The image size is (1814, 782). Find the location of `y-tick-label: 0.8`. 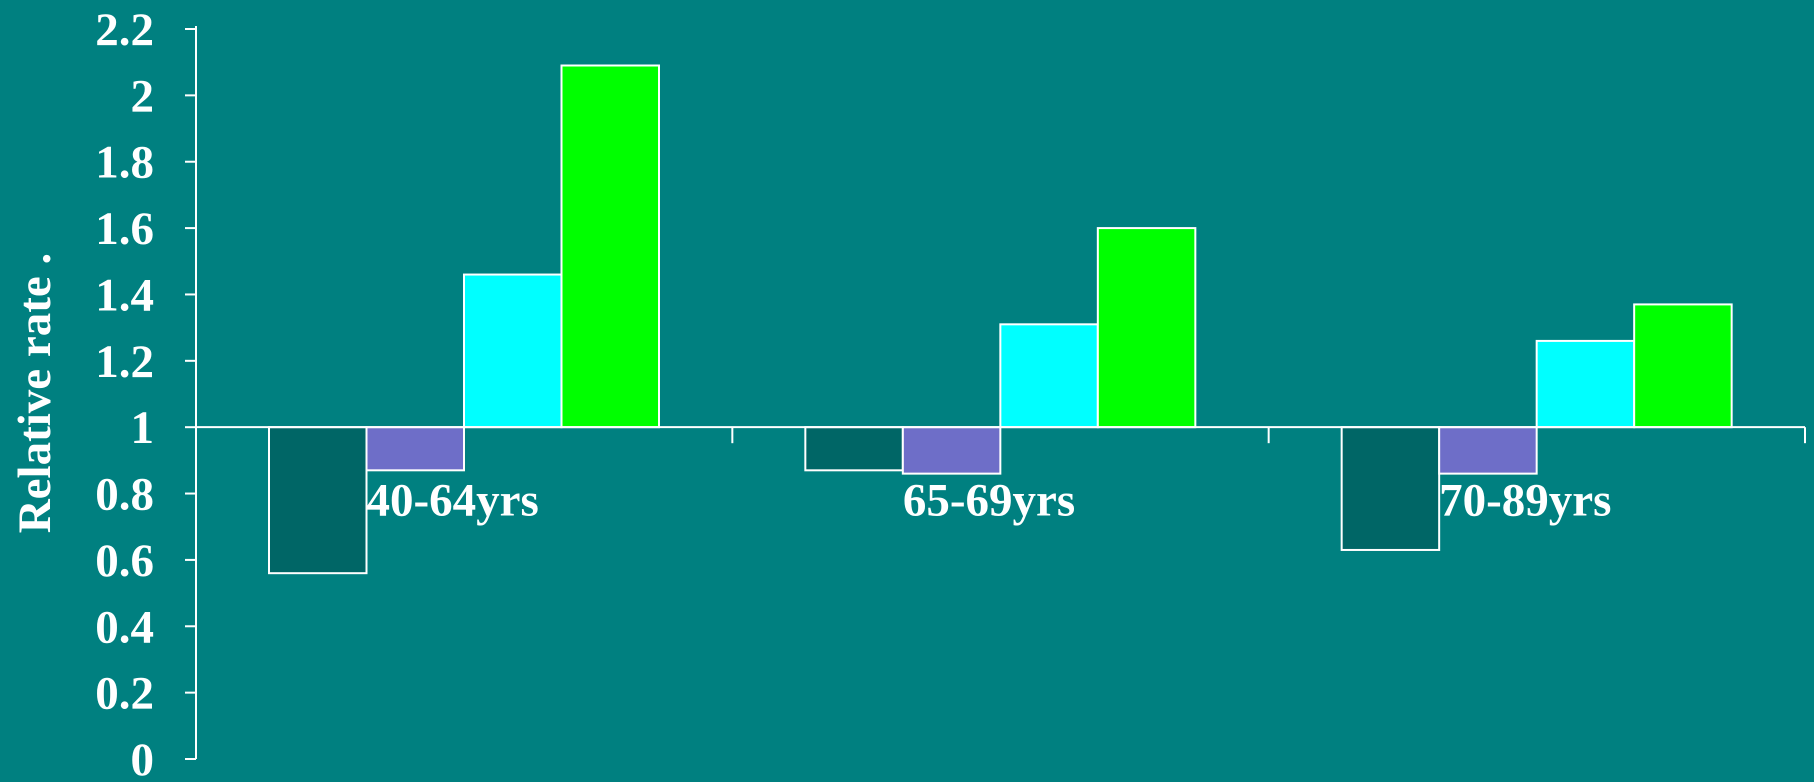

y-tick-label: 0.8 is located at coordinates (124, 495).